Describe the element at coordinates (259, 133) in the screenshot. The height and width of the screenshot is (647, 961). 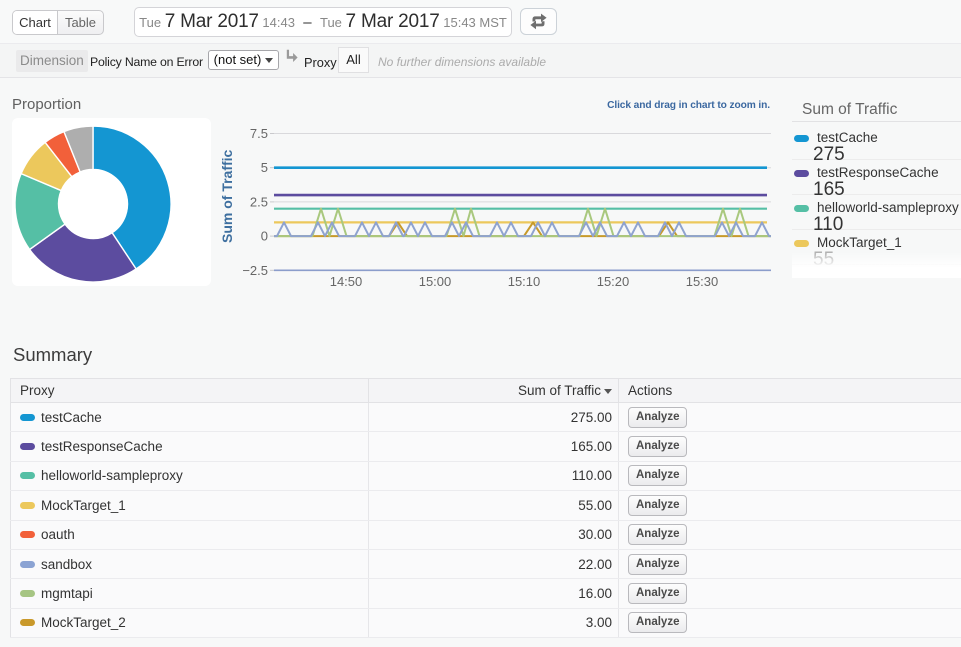
I see `svg-text: 7.5` at that location.